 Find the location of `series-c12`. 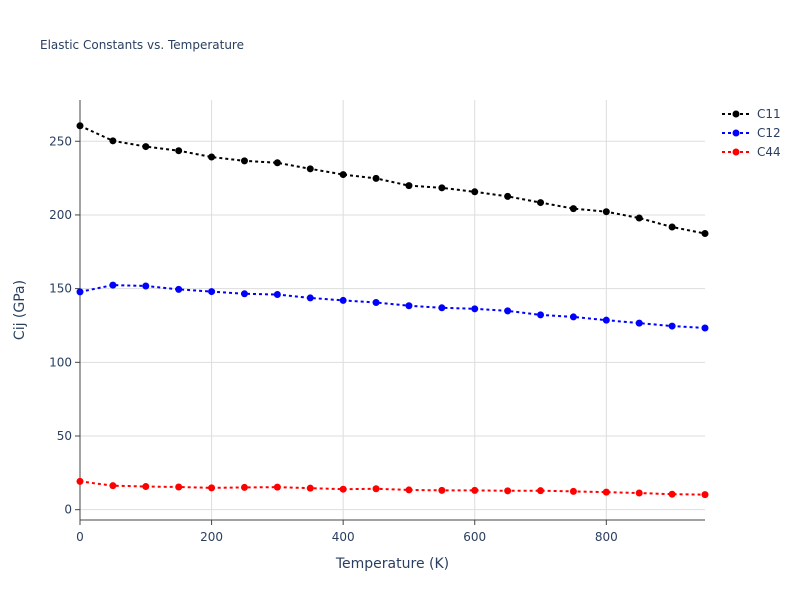

series-c12 is located at coordinates (392, 306).